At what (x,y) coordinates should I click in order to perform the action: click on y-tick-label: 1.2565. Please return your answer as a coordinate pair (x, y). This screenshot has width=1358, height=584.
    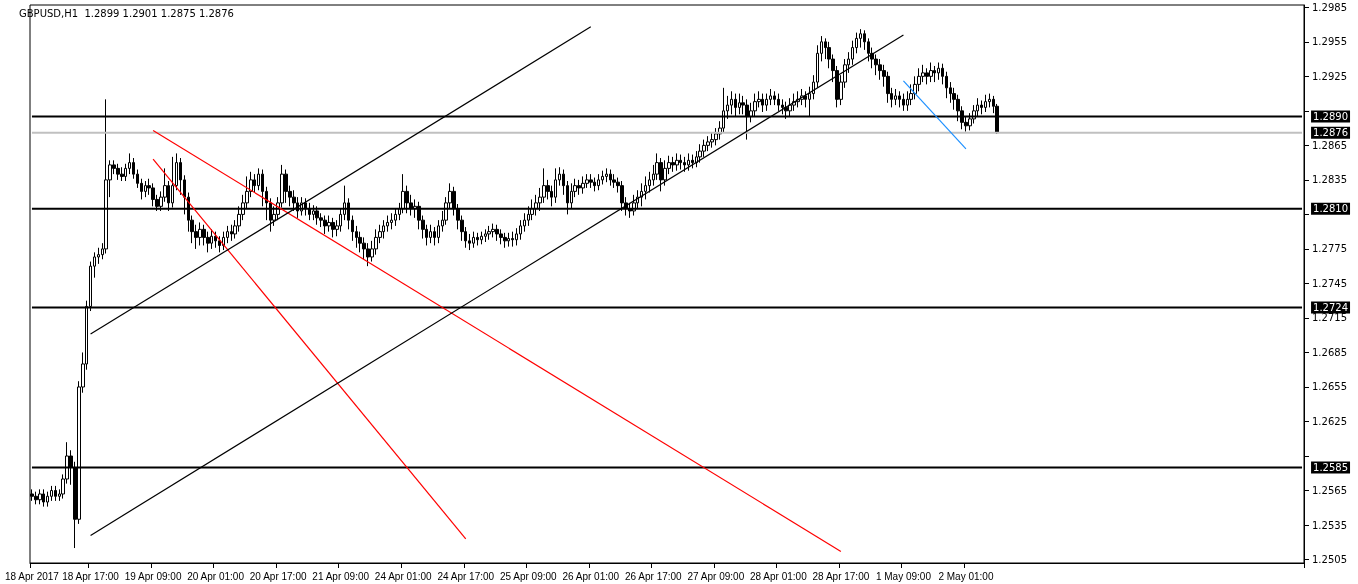
    Looking at the image, I should click on (1329, 491).